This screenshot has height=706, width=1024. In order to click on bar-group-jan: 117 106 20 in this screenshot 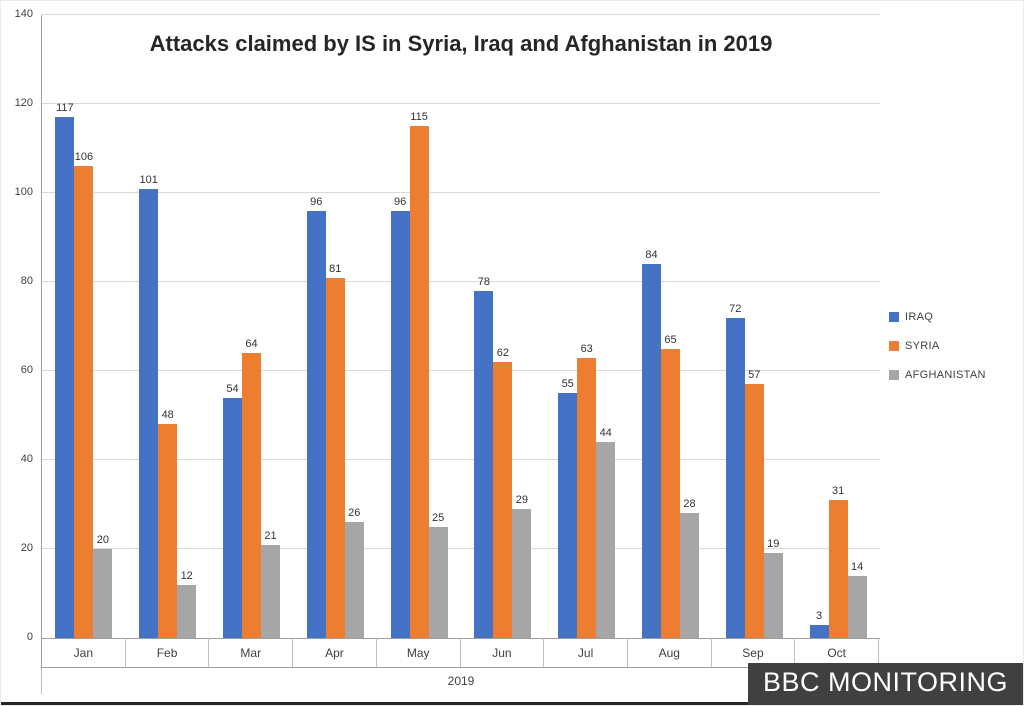, I will do `click(84, 326)`.